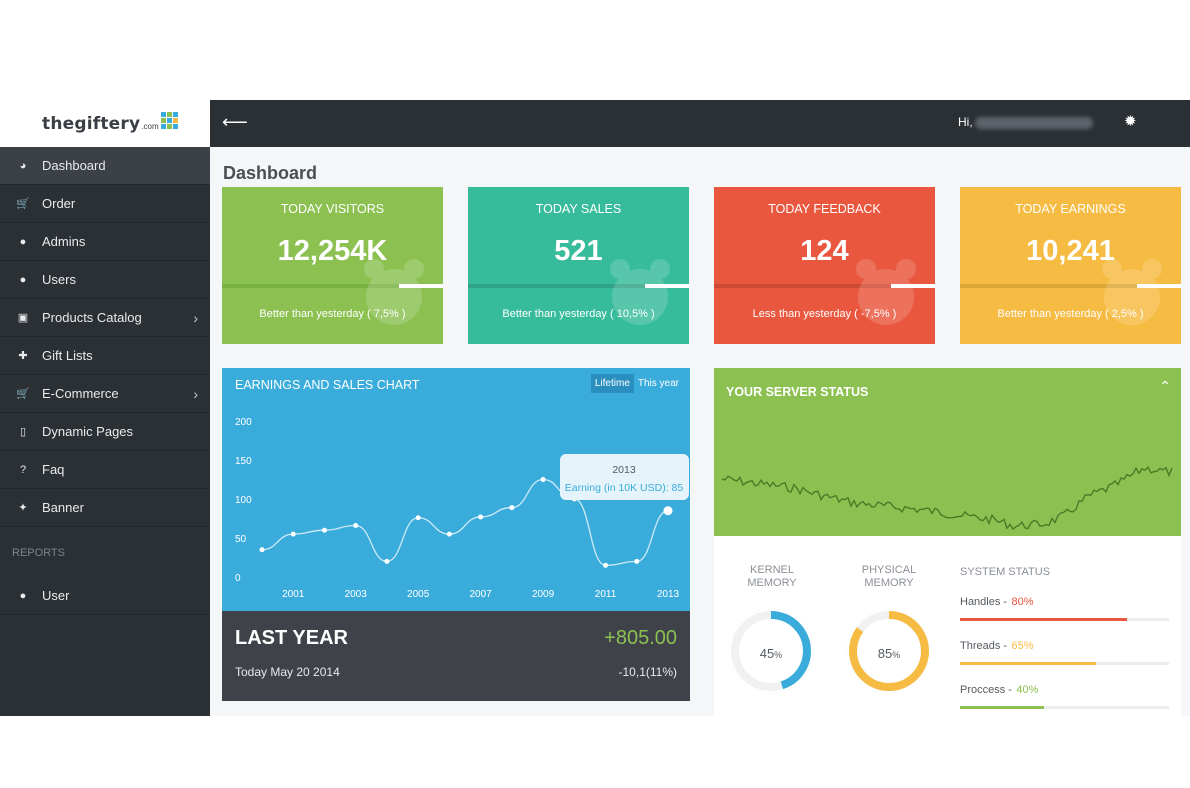  What do you see at coordinates (23, 394) in the screenshot?
I see `cart-icon: 🛒` at bounding box center [23, 394].